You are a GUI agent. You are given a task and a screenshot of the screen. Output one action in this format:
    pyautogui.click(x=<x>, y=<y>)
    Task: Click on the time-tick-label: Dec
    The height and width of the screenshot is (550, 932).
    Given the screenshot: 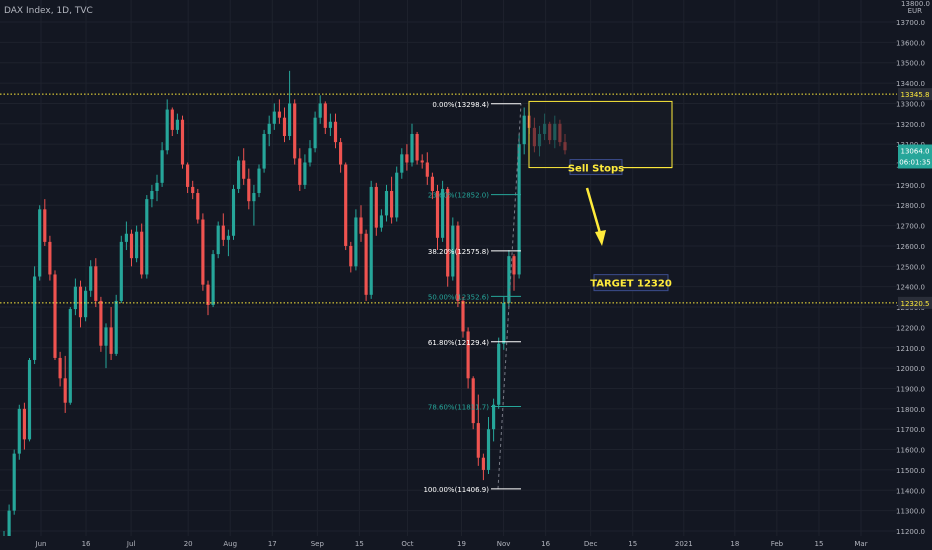 What is the action you would take?
    pyautogui.click(x=591, y=544)
    